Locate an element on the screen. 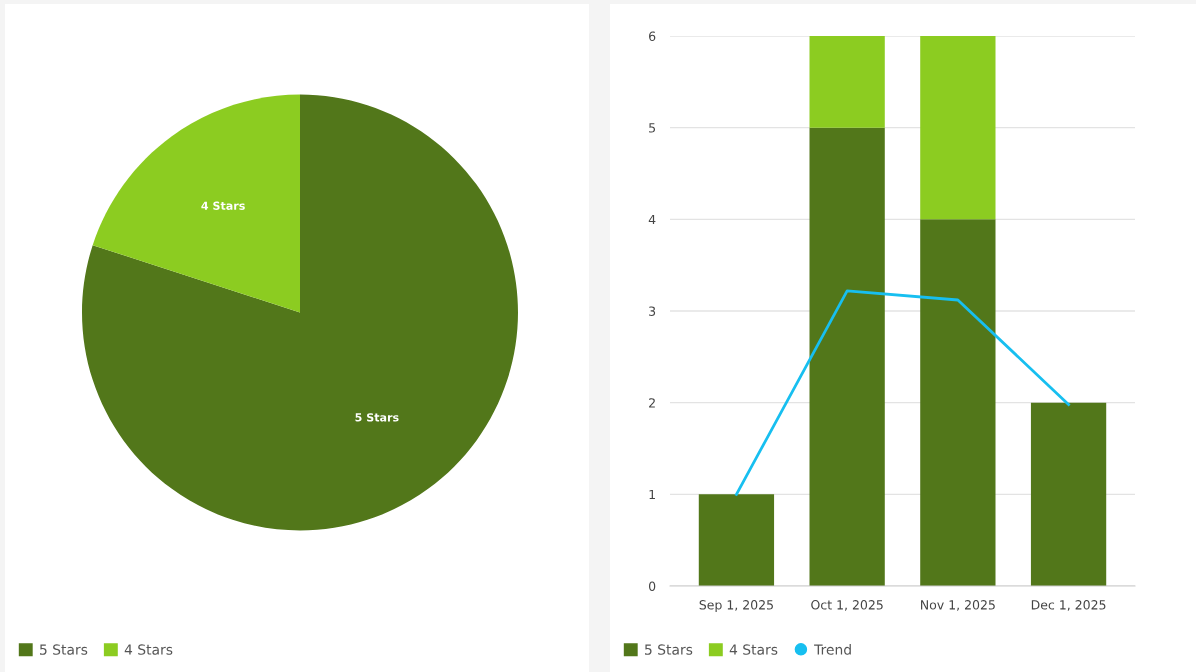 The height and width of the screenshot is (672, 1196). line-series is located at coordinates (902, 392).